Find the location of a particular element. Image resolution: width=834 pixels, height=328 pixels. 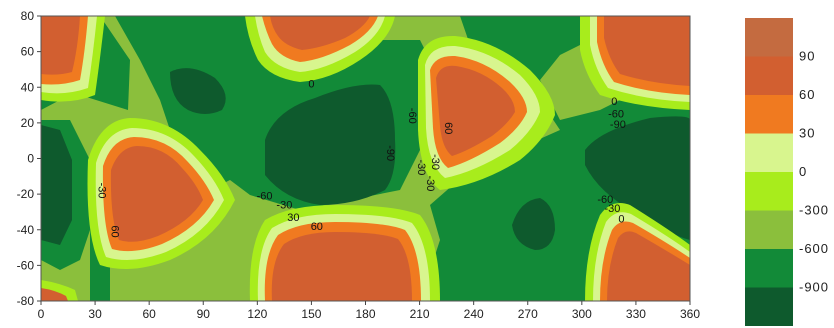

low-right is located at coordinates (637, 178).